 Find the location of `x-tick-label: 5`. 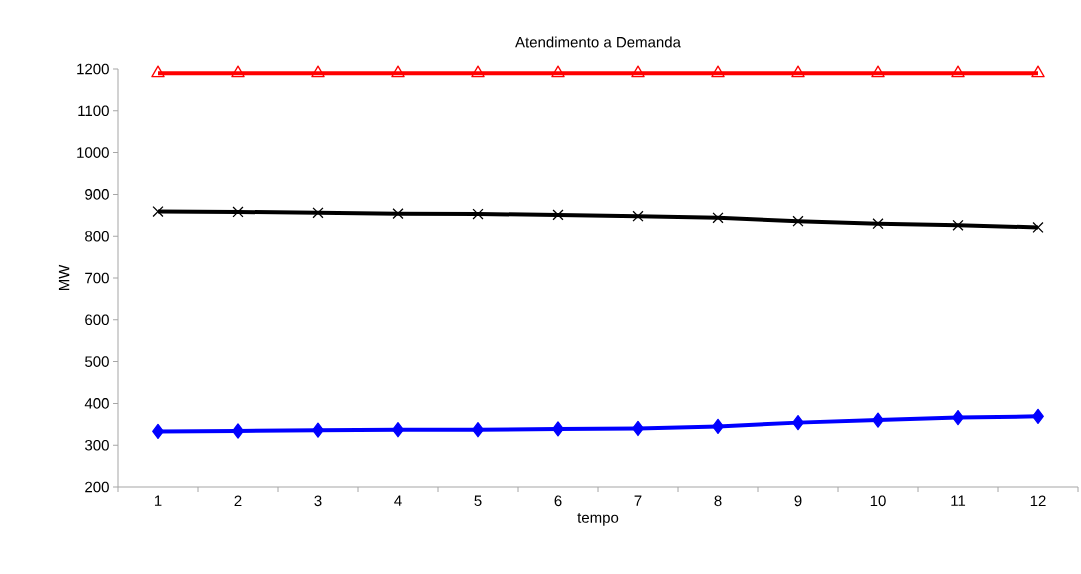

x-tick-label: 5 is located at coordinates (478, 500).